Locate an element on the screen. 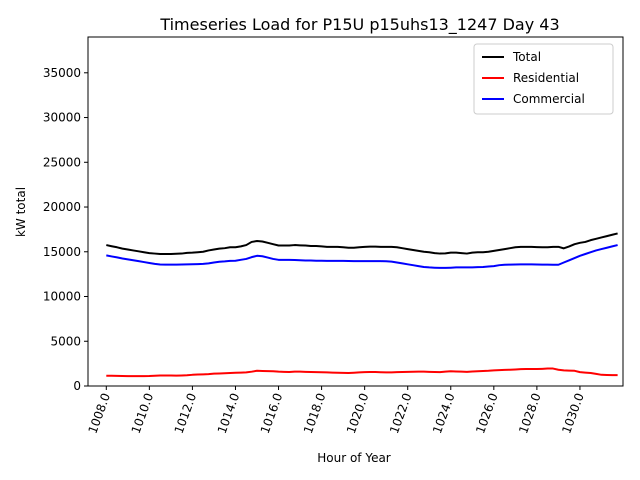 This screenshot has height=480, width=640. y-tick-label: 0 is located at coordinates (77, 386).